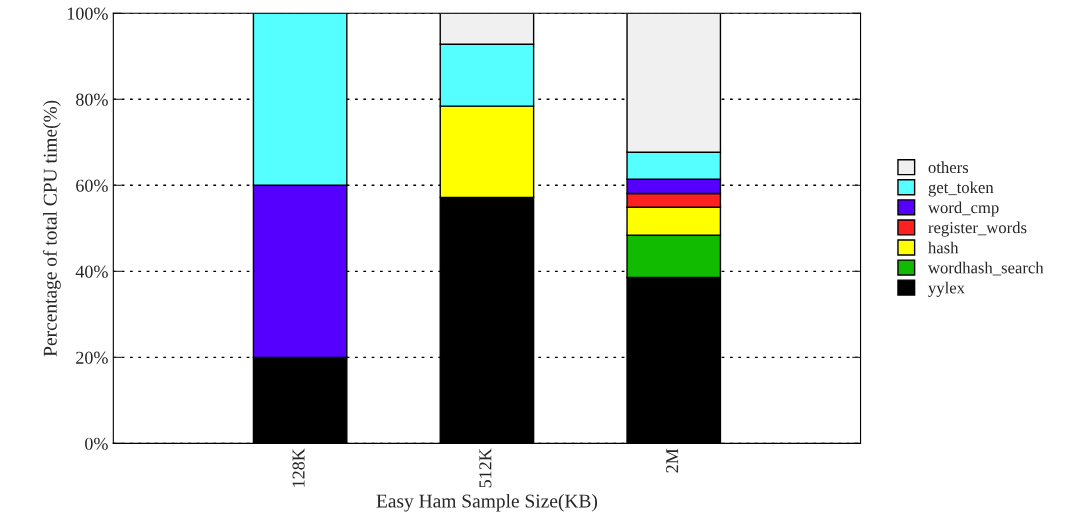  Describe the element at coordinates (92, 185) in the screenshot. I see `y-tick-label: 60%` at that location.